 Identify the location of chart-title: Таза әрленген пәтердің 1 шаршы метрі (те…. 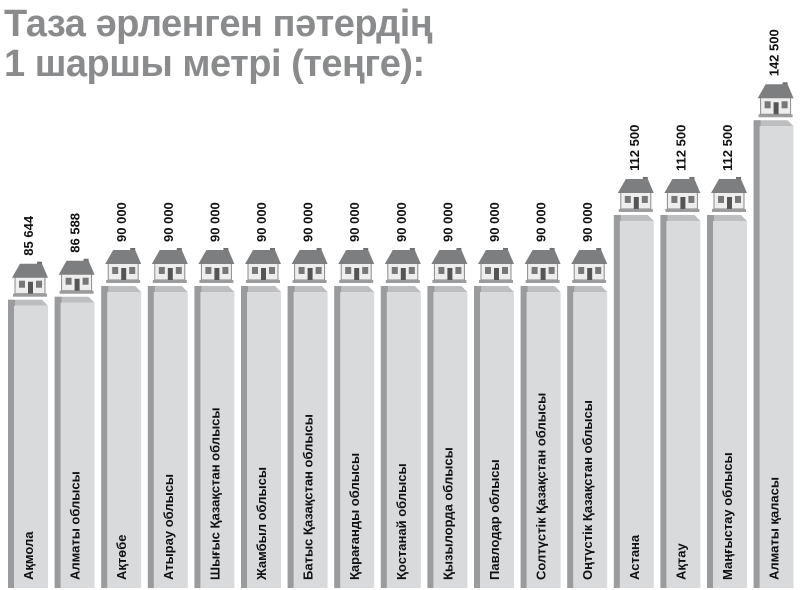
(218, 44).